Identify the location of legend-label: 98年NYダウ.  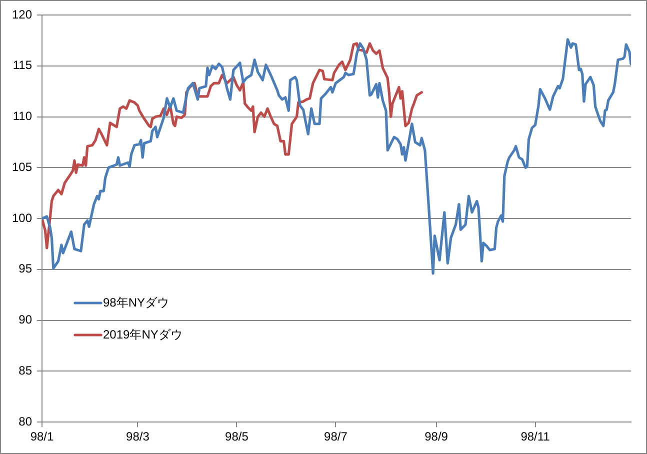
(136, 302).